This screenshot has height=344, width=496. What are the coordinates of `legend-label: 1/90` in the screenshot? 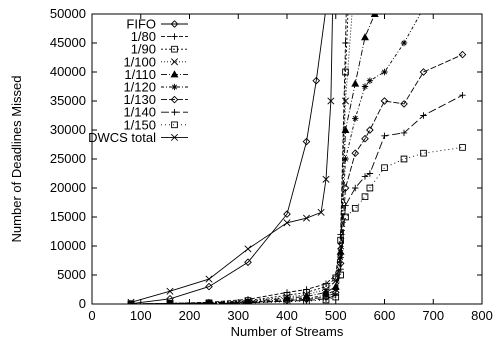 It's located at (143, 49).